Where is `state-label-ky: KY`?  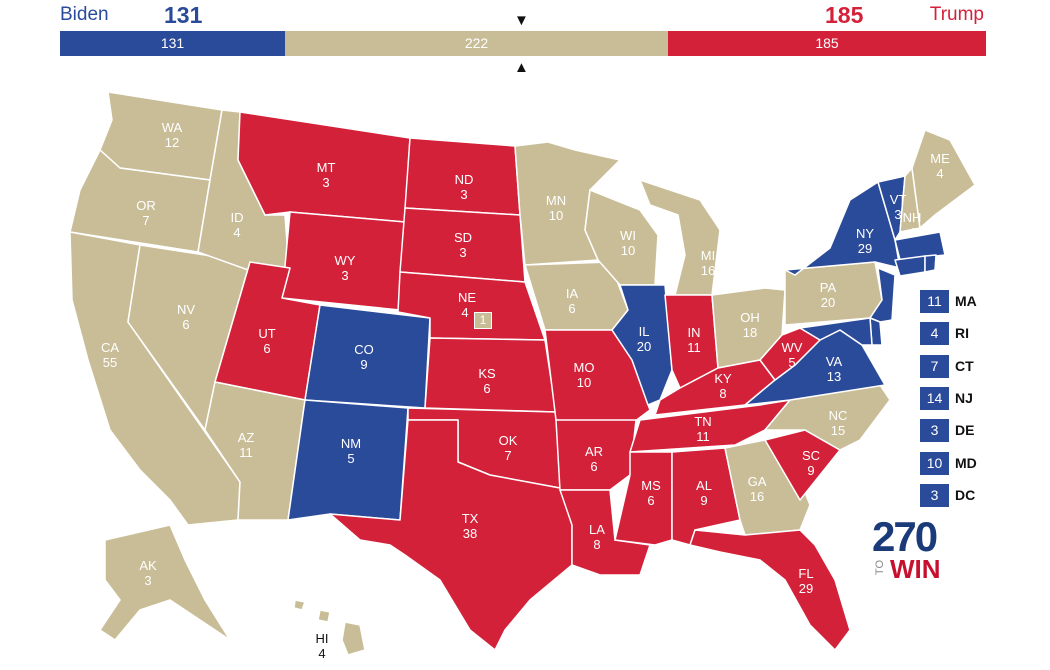 state-label-ky: KY is located at coordinates (723, 378).